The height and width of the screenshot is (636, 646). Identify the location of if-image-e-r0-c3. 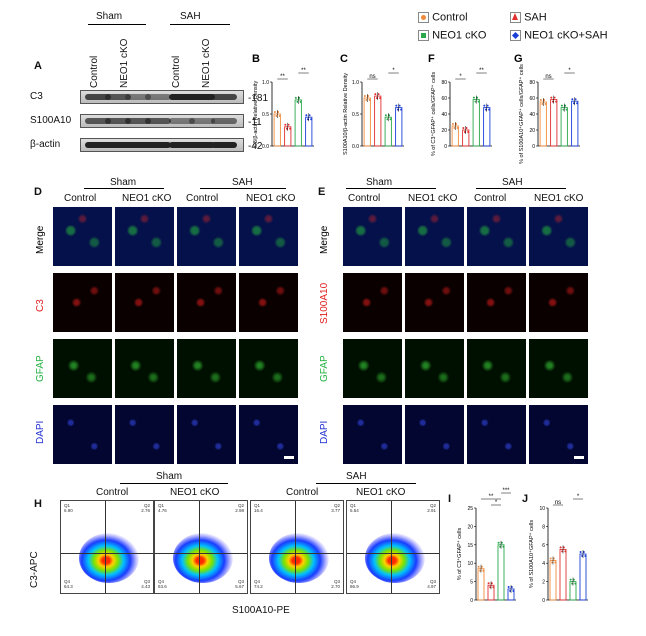
(558, 236).